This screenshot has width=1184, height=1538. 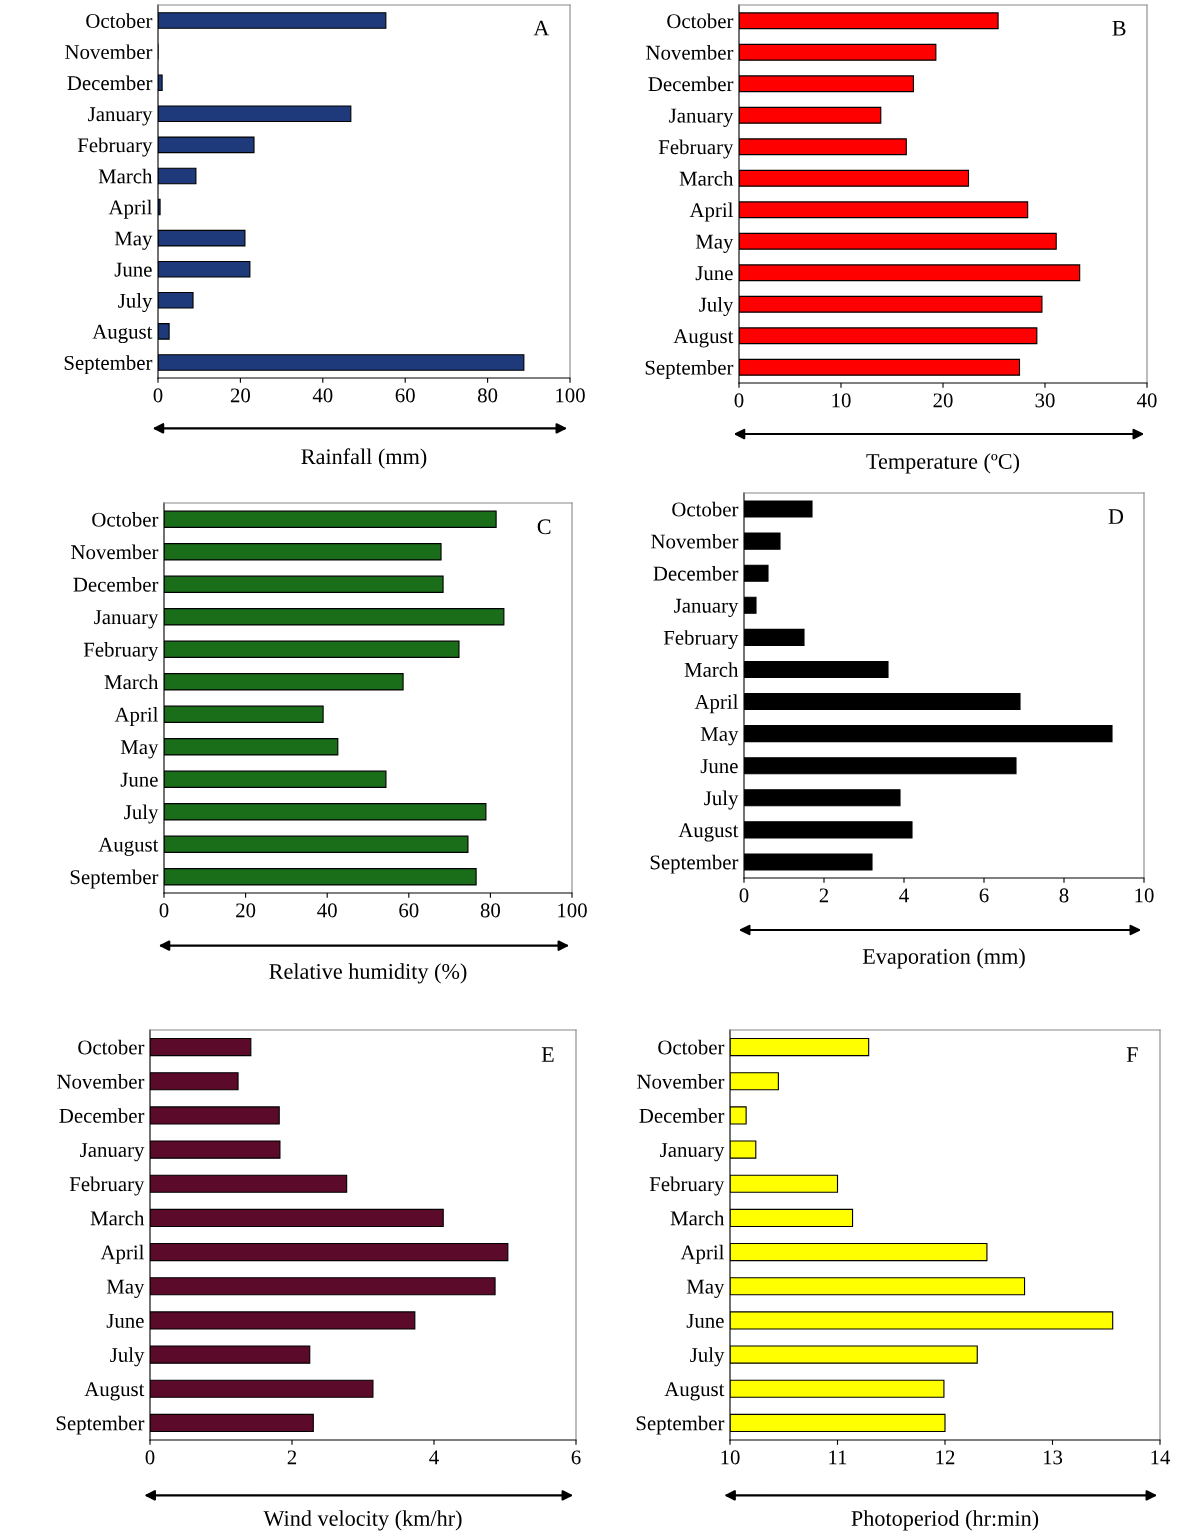 I want to click on x-axis-title: Rainfall (mm), so click(x=364, y=458).